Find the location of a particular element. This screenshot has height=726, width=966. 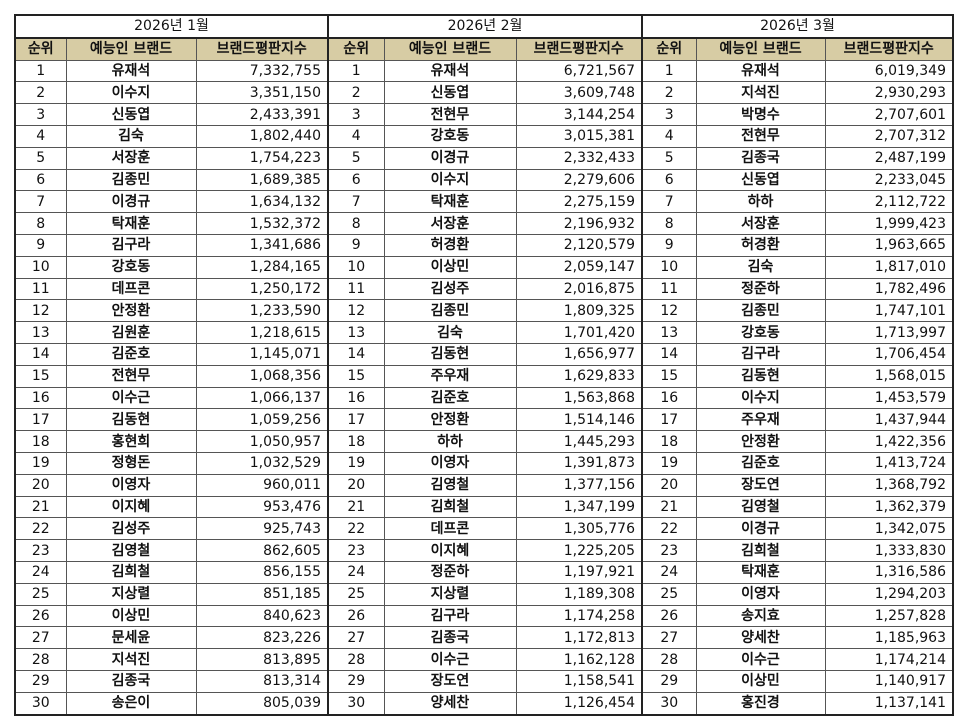

score-cell: 1,032,529 is located at coordinates (262, 463).